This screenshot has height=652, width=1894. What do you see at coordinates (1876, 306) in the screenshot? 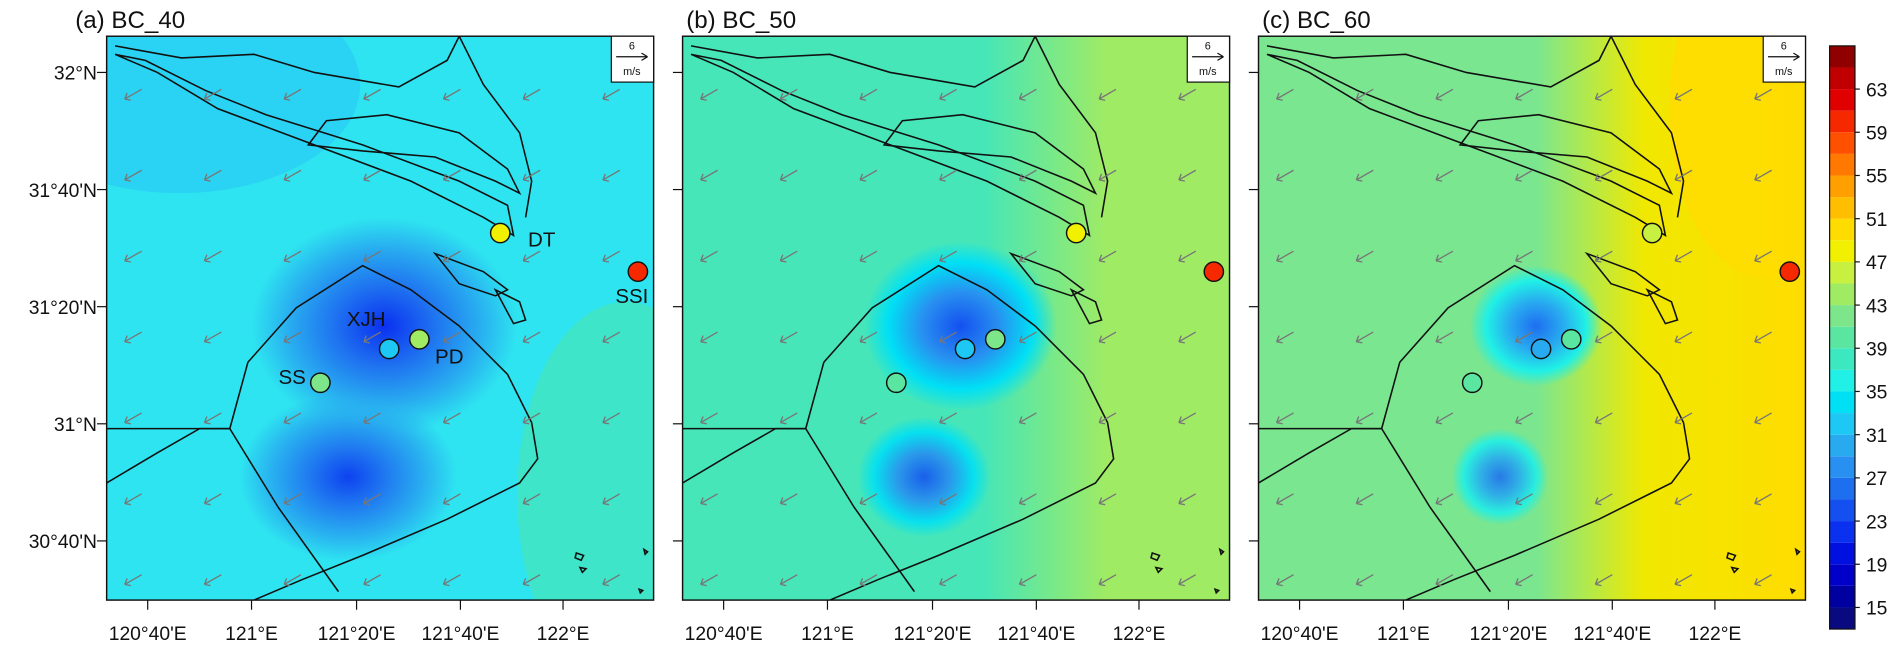
I see `colorbar-label: 43` at bounding box center [1876, 306].